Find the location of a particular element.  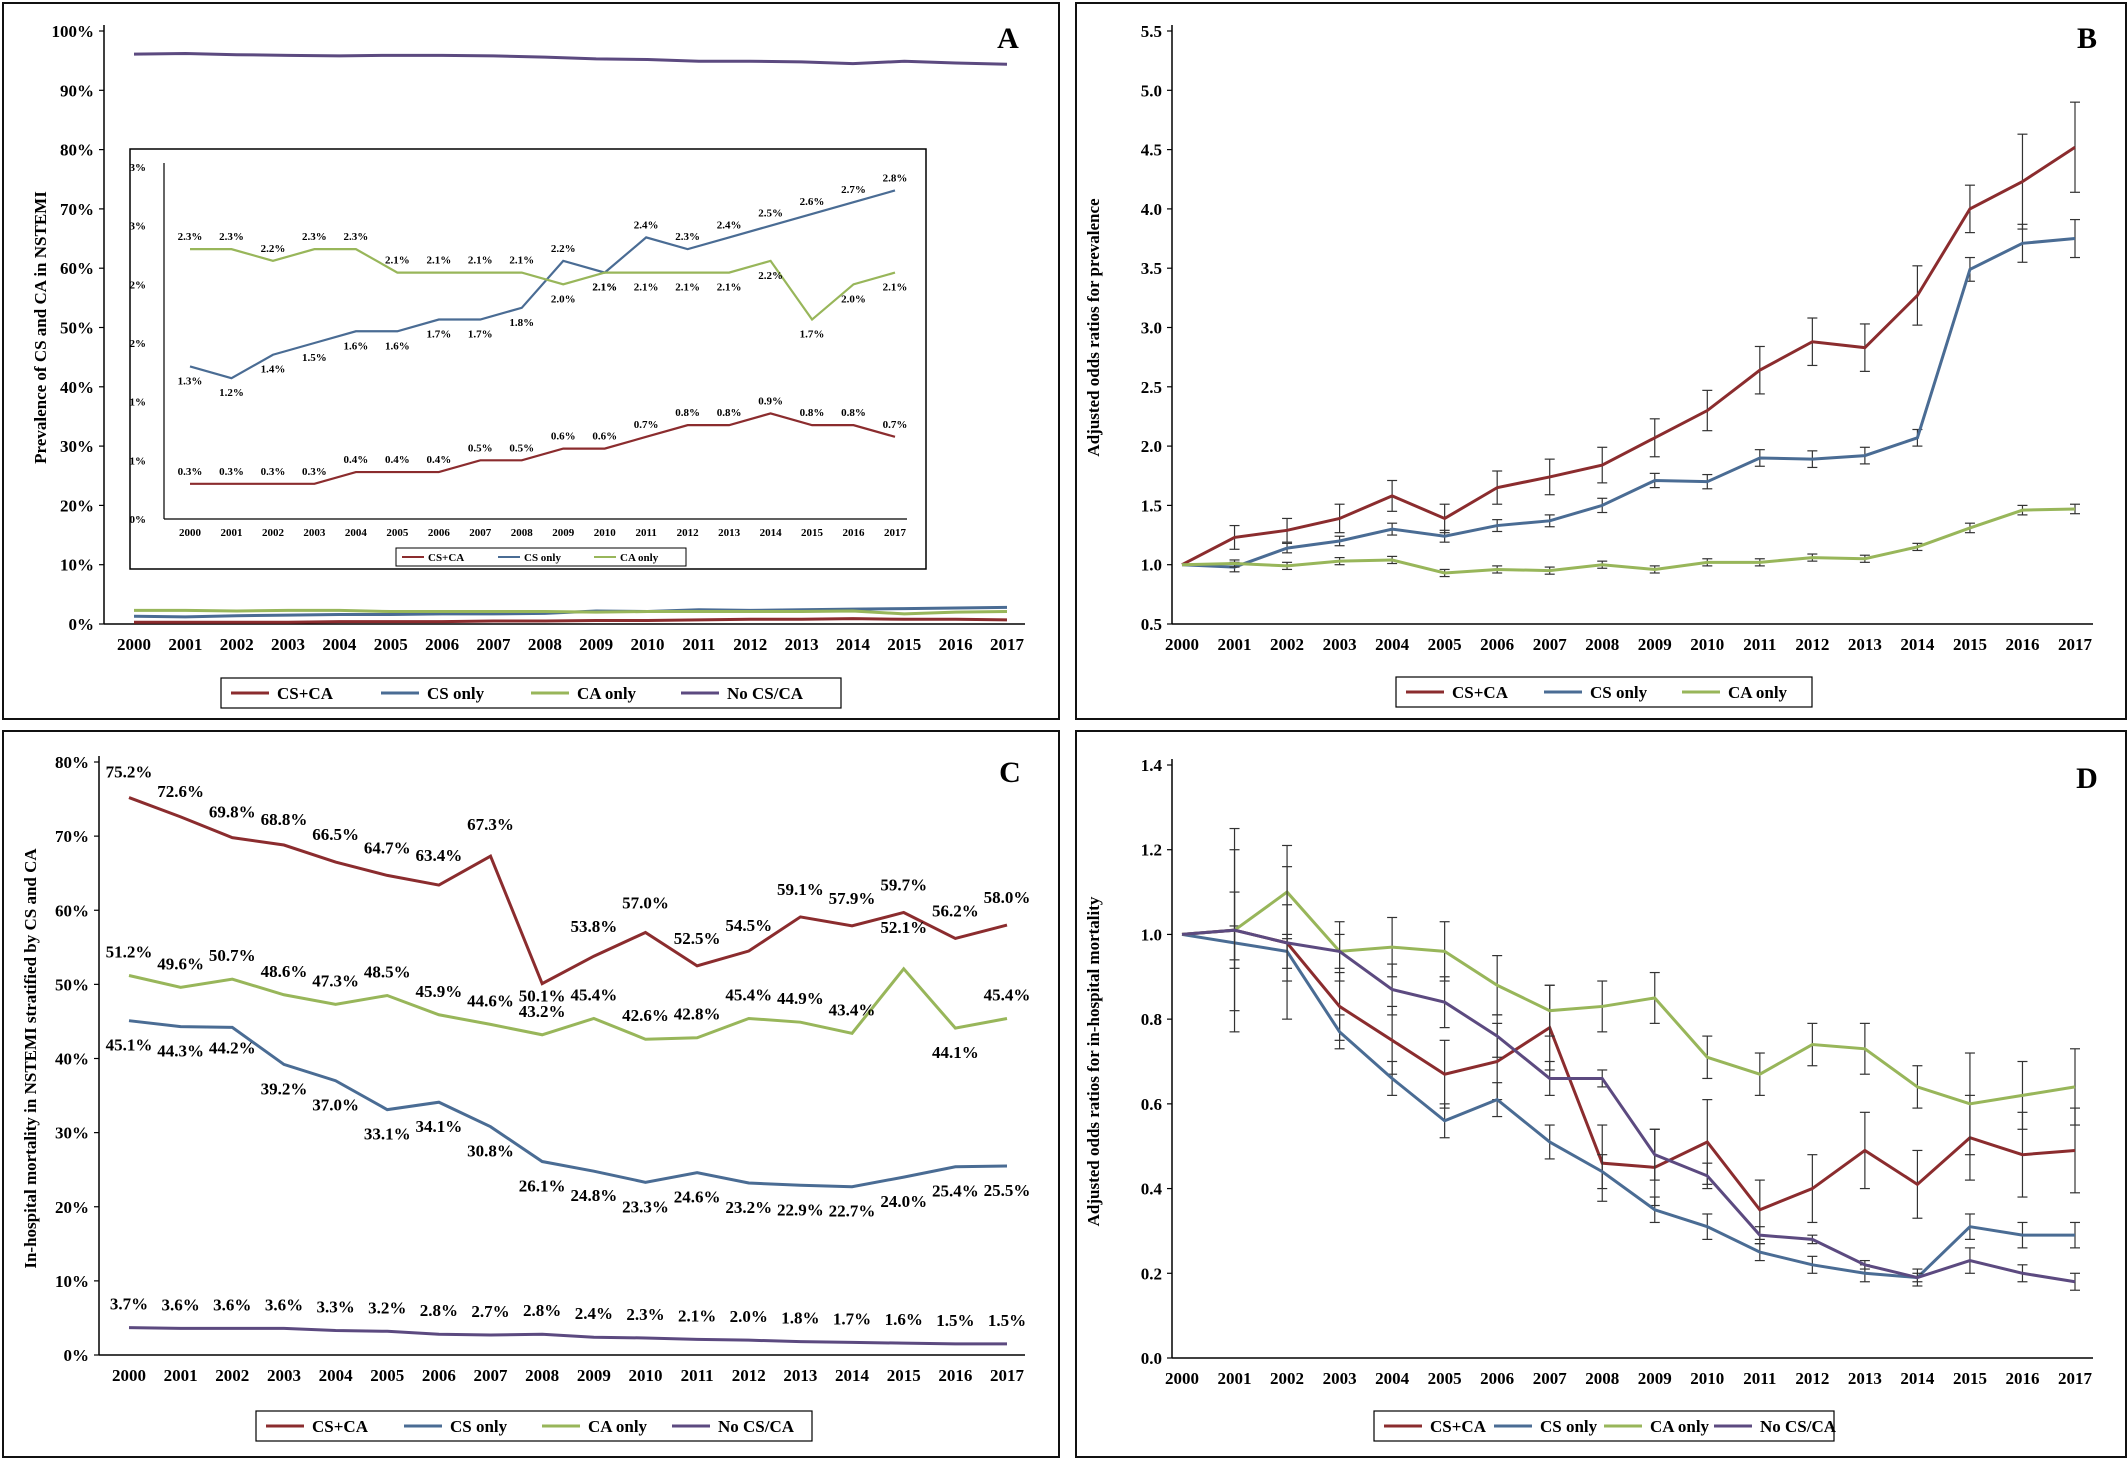

inset-x-tick-label: 2016 is located at coordinates (854, 533).